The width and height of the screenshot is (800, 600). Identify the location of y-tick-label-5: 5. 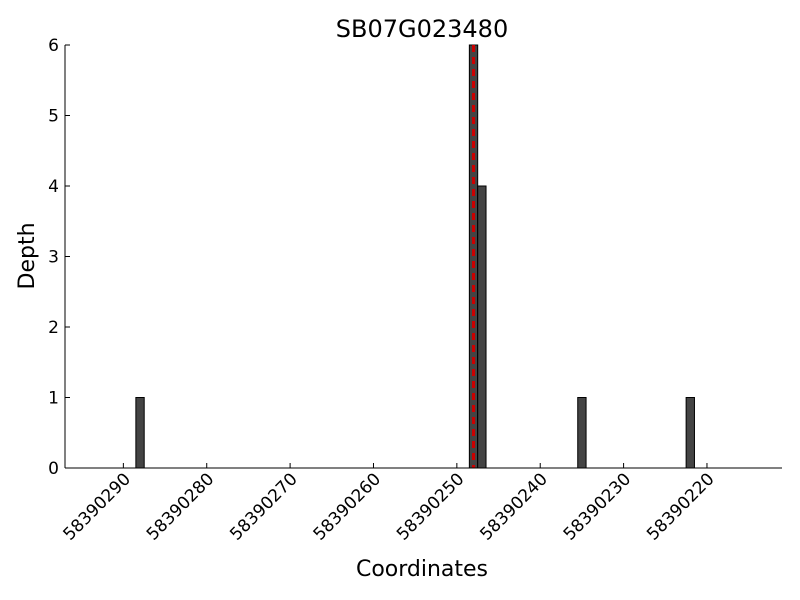
(53, 117).